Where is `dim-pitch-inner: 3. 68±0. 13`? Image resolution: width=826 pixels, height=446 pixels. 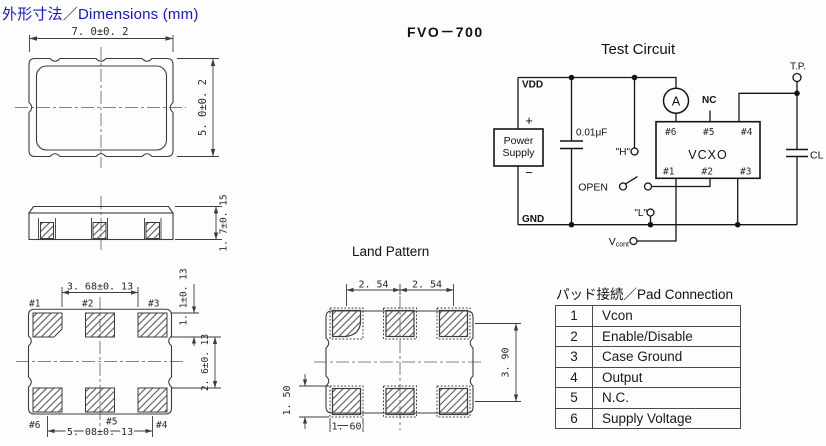
dim-pitch-inner: 3. 68±0. 13 is located at coordinates (100, 294).